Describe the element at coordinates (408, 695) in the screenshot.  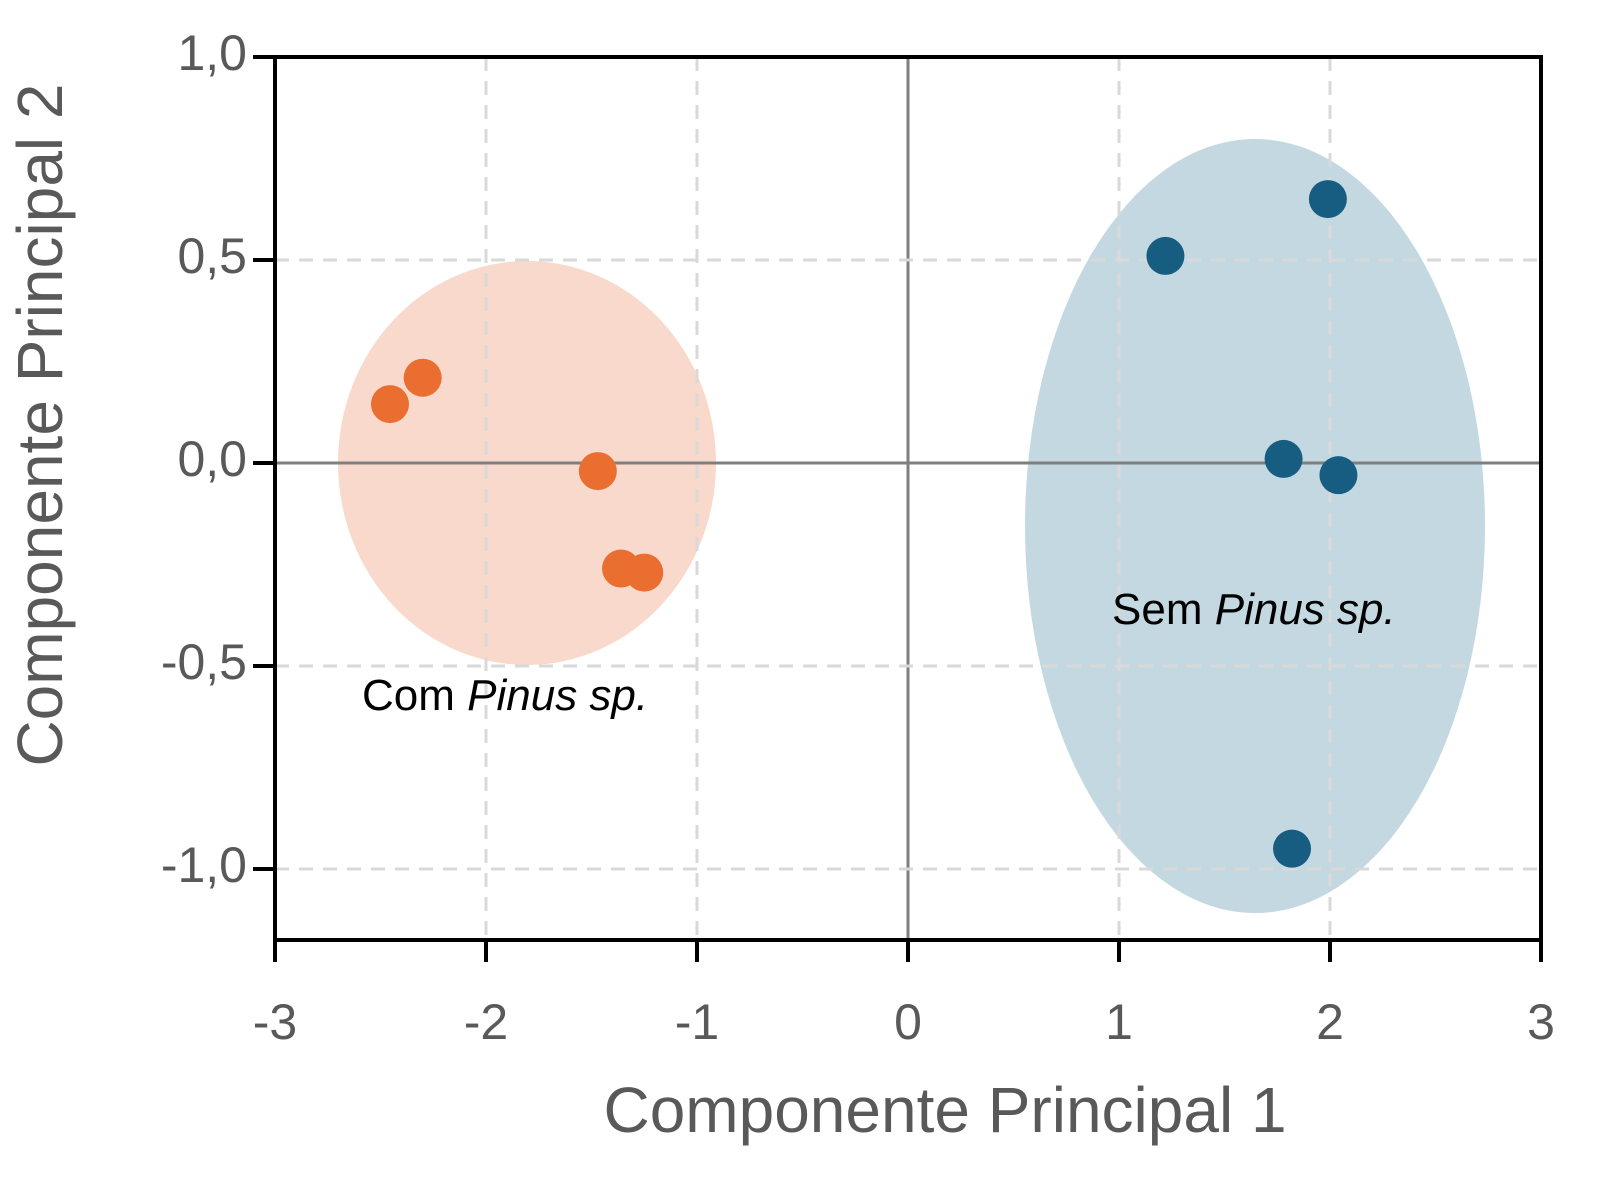
I see `annotation-text: Com` at that location.